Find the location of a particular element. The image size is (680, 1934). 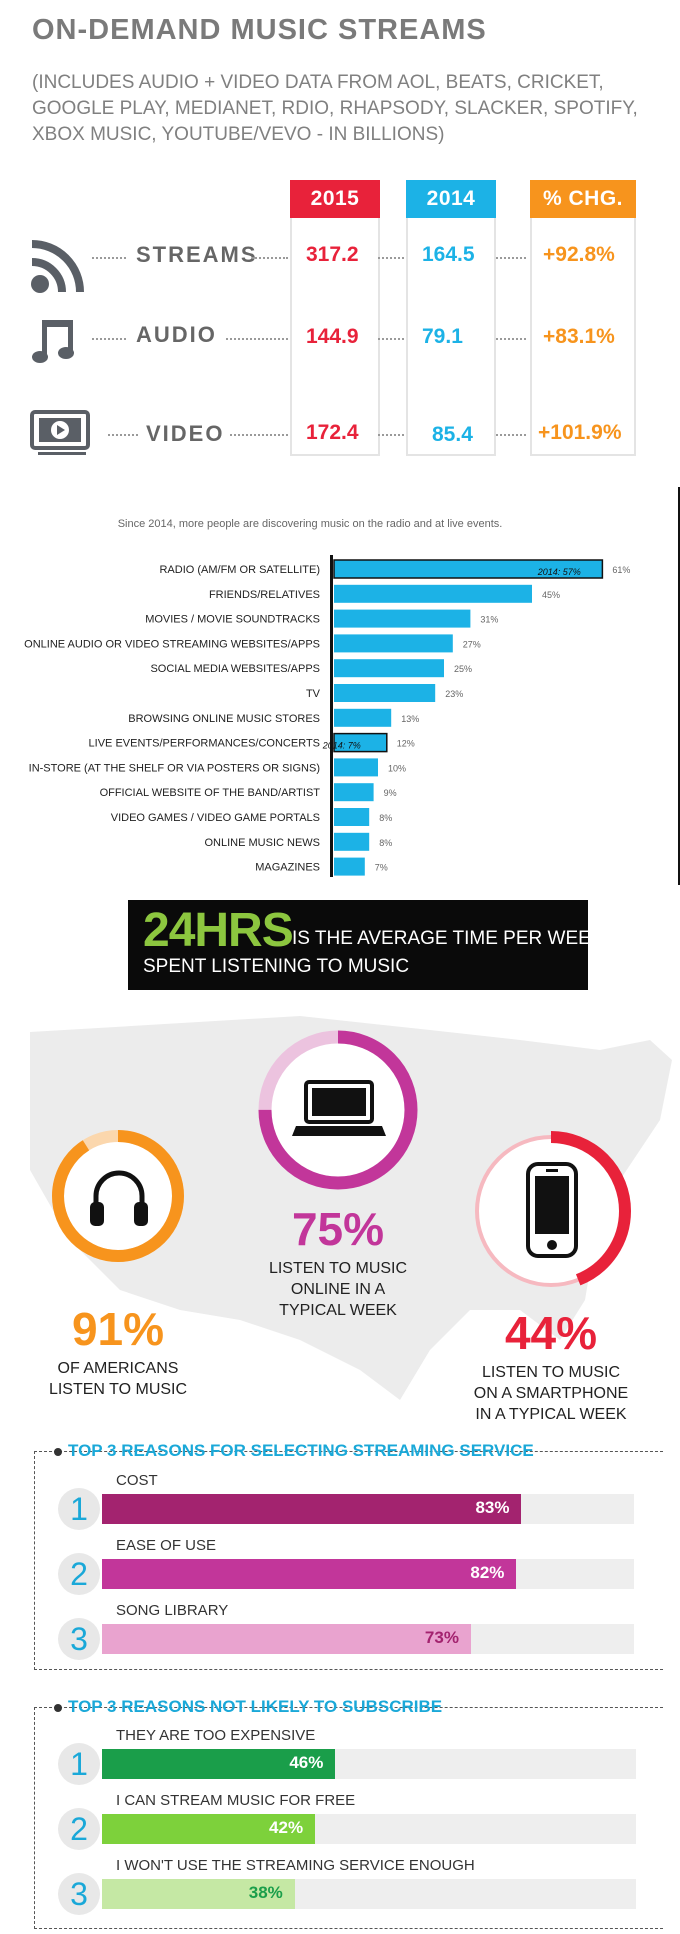

reason-bar-fill: 42% is located at coordinates (209, 1829).